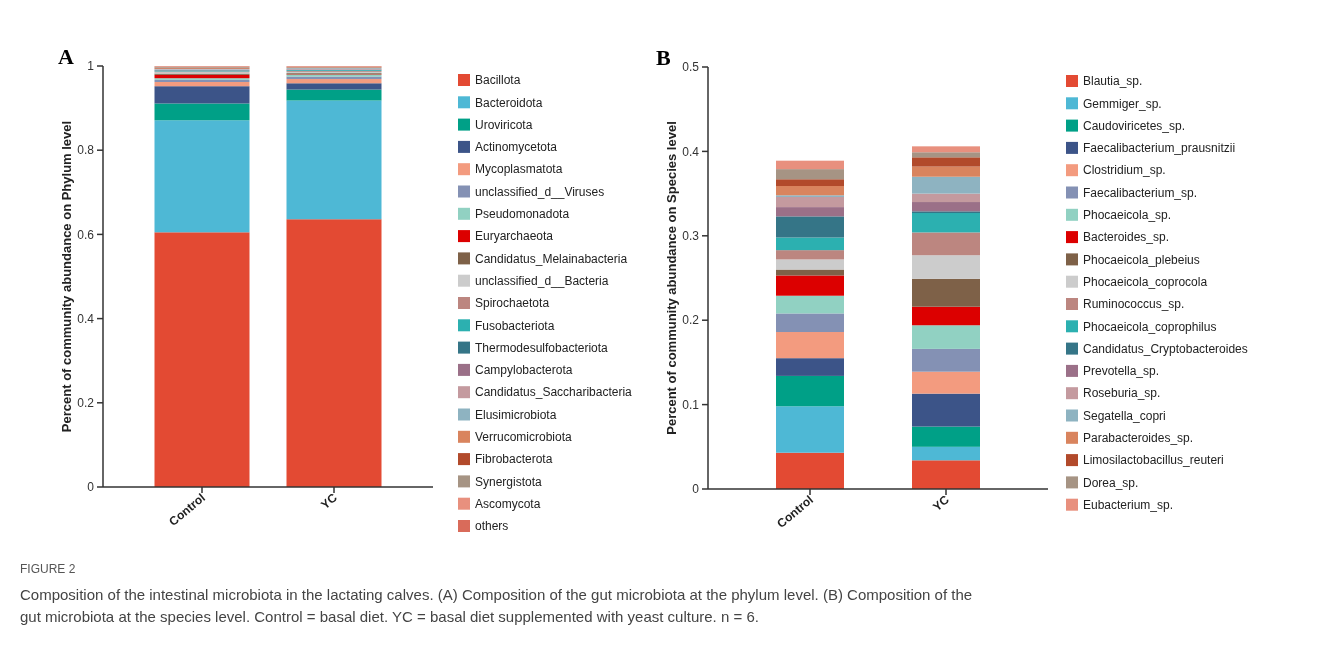 This screenshot has height=659, width=1323. Describe the element at coordinates (1141, 259) in the screenshot. I see `legend-label: Phocaeicola_plebeius` at that location.